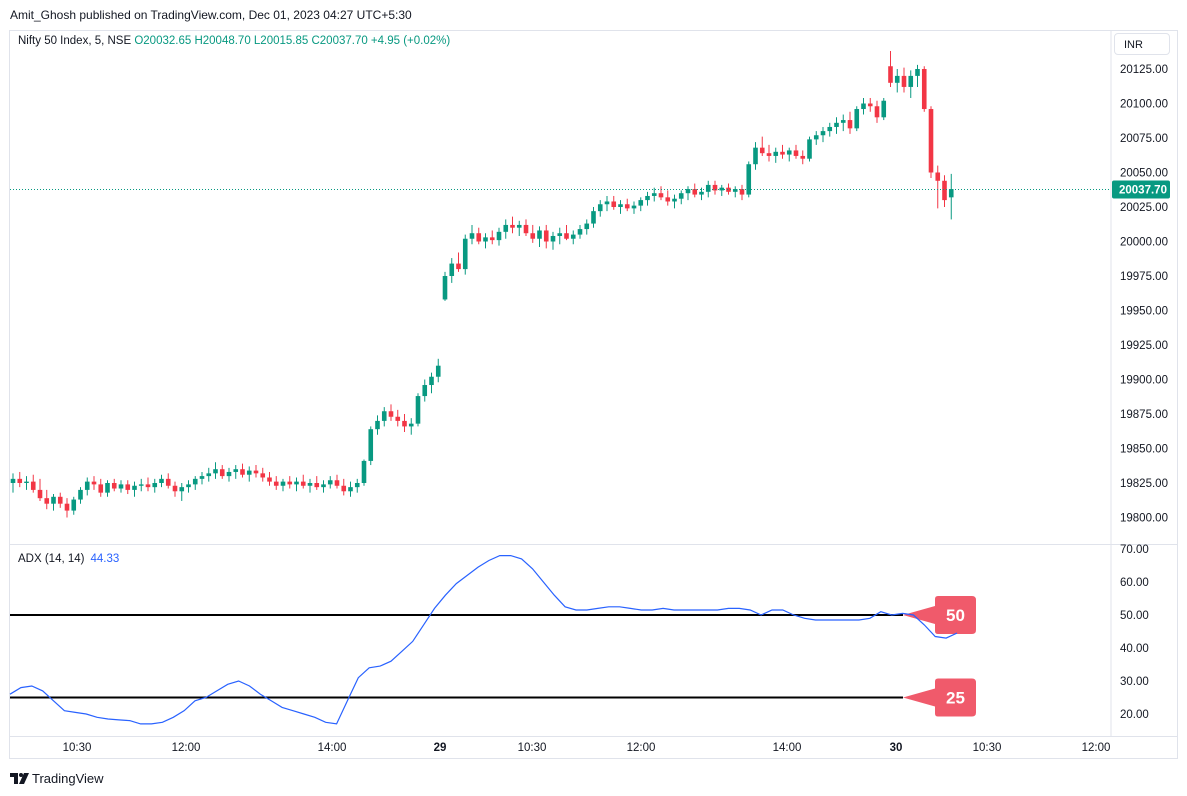 Image resolution: width=1187 pixels, height=796 pixels. I want to click on indicator-name: ADX (14, 14), so click(51, 559).